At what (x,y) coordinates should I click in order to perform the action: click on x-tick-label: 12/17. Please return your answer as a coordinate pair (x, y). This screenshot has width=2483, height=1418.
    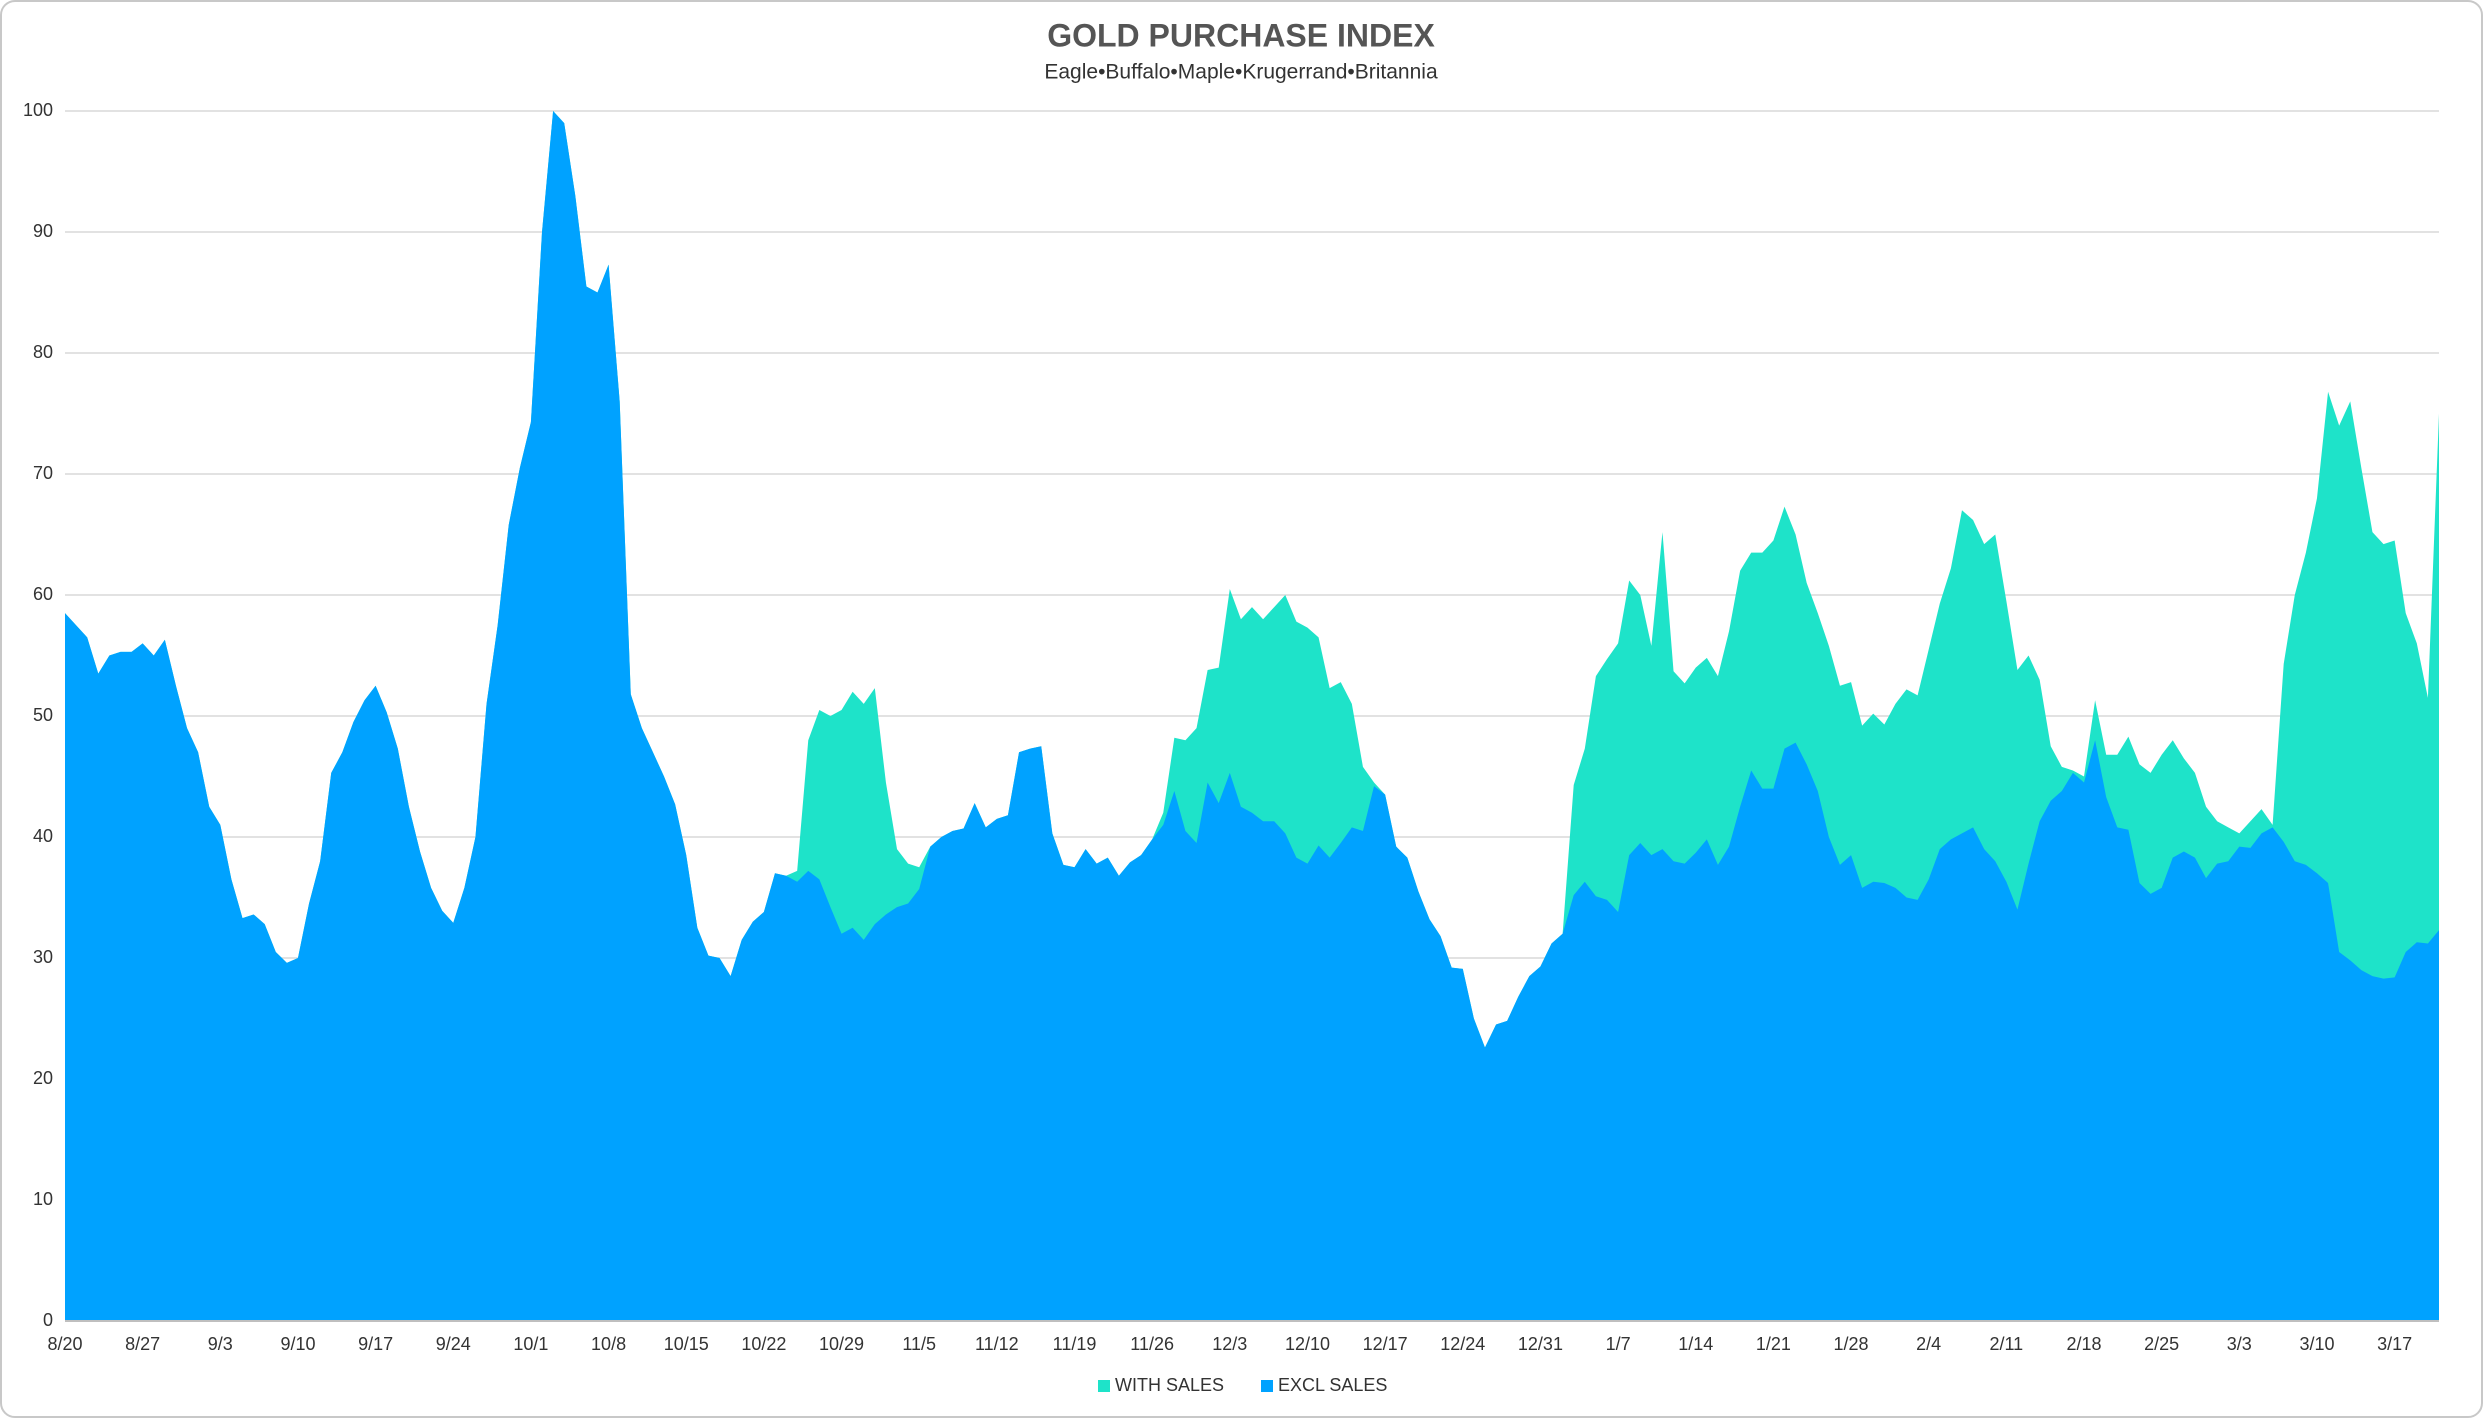
    Looking at the image, I should click on (1385, 1344).